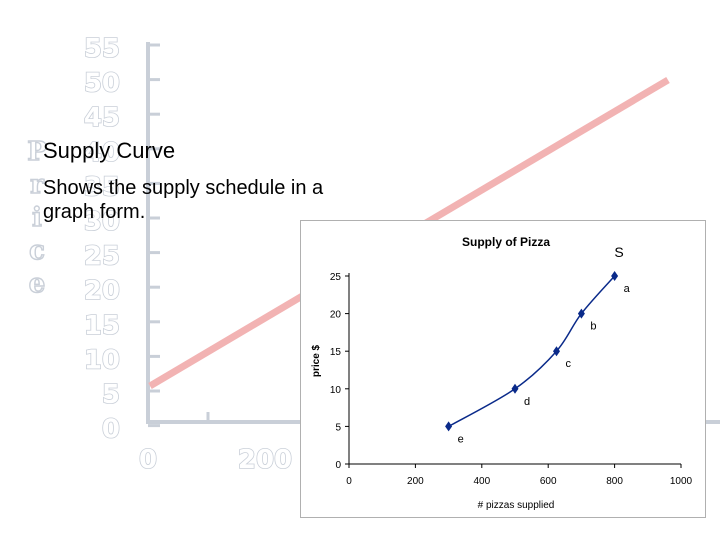 This screenshot has width=720, height=540. What do you see at coordinates (37, 185) in the screenshot?
I see `background-axis-letter: r` at bounding box center [37, 185].